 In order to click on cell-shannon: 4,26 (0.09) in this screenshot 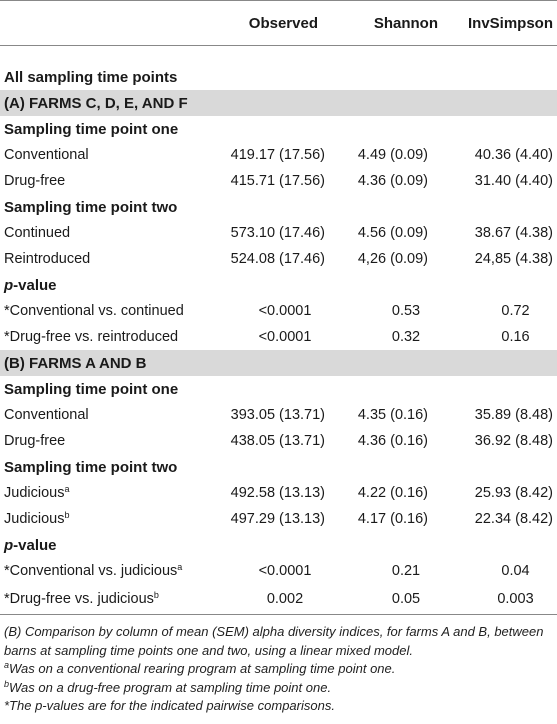, I will do `click(392, 259)`.